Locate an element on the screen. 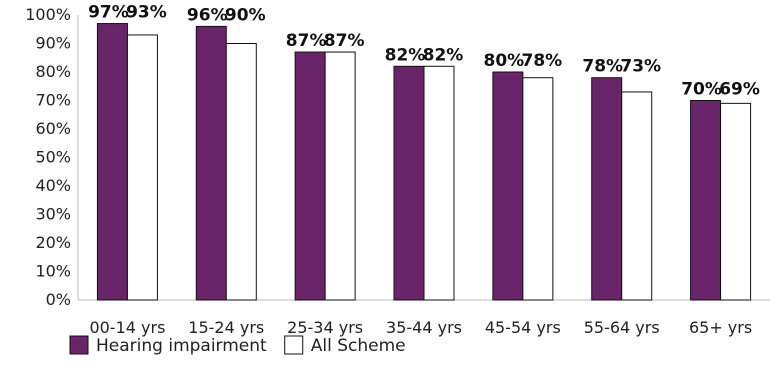 The height and width of the screenshot is (377, 779). x-tick-label: 45-54 yrs is located at coordinates (523, 327).